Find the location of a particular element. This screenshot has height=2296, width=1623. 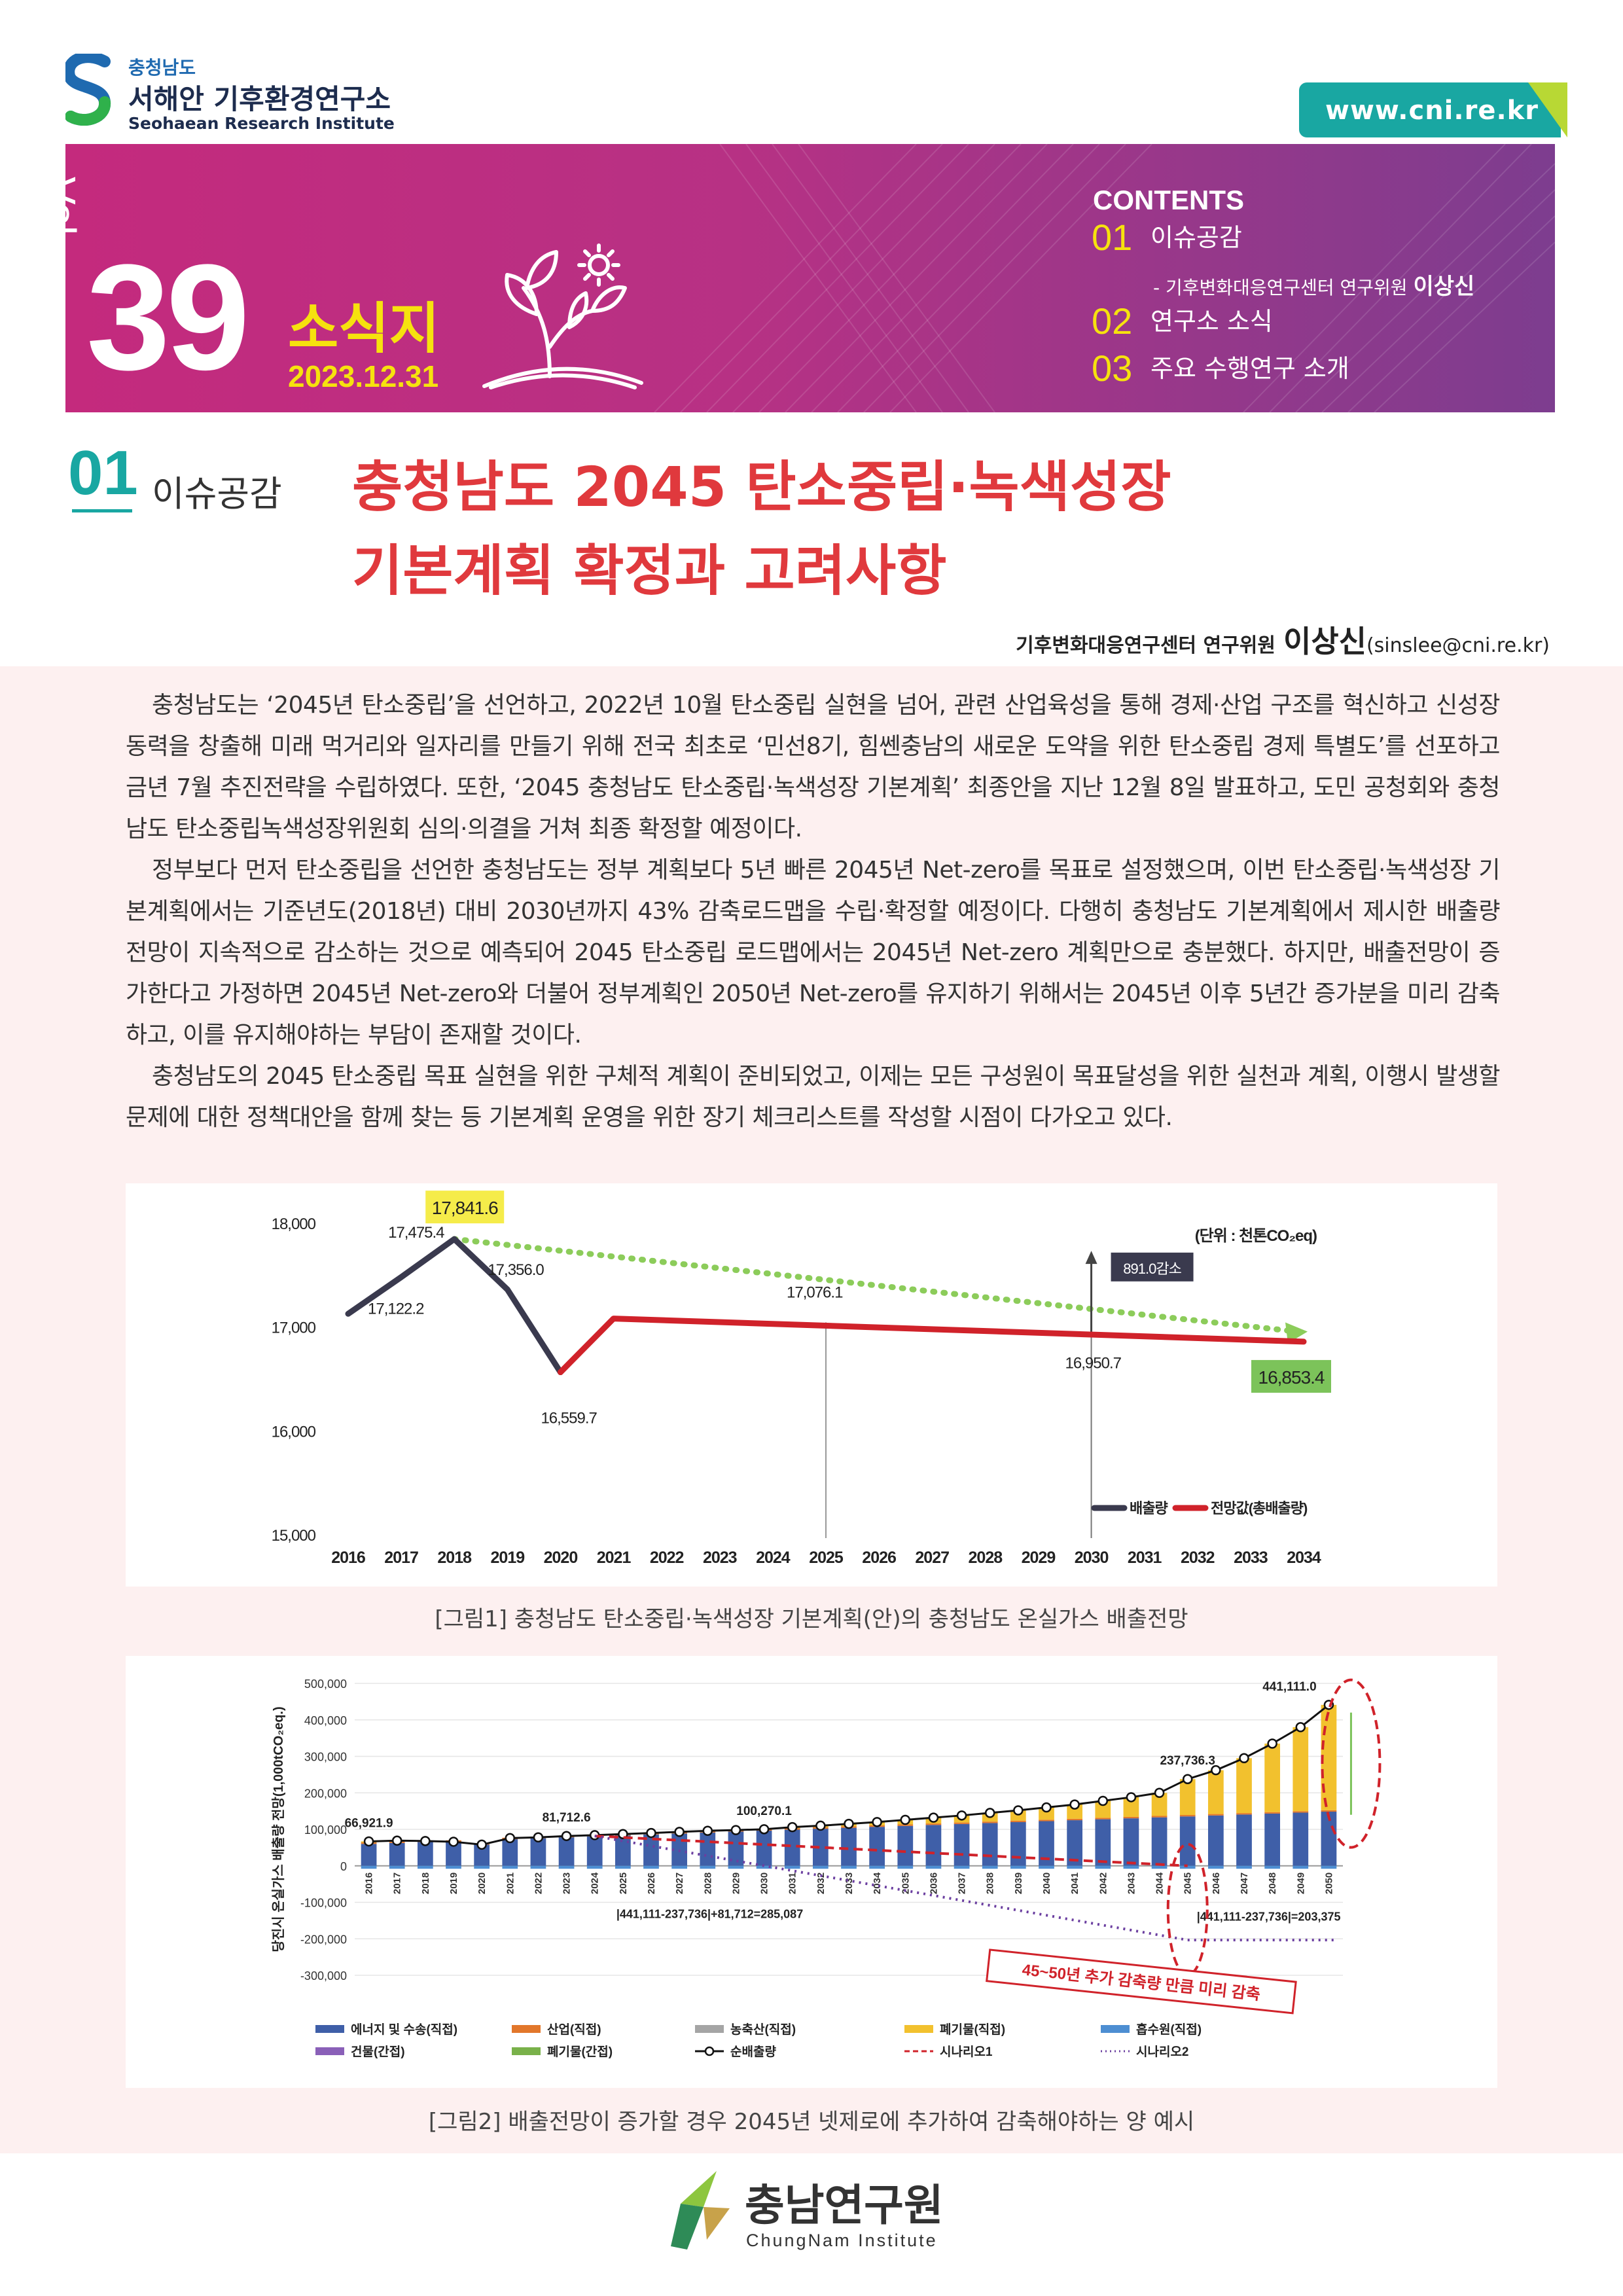

byline: 기후변화대응연구센터 연구위원 이상신(sinslee@cni.re.kr) is located at coordinates (1283, 639).